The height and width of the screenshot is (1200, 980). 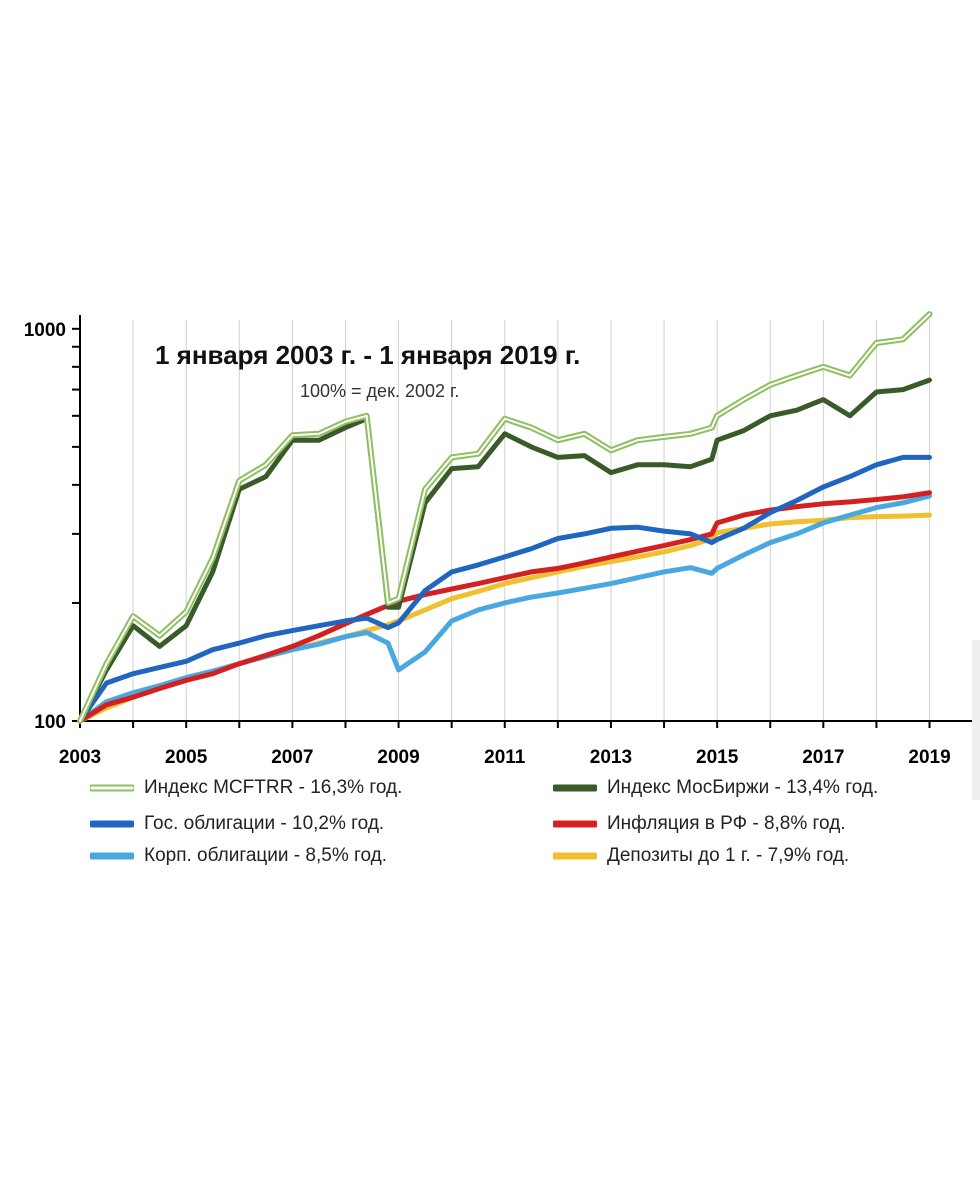 What do you see at coordinates (505, 757) in the screenshot?
I see `x-tick-label: 2011` at bounding box center [505, 757].